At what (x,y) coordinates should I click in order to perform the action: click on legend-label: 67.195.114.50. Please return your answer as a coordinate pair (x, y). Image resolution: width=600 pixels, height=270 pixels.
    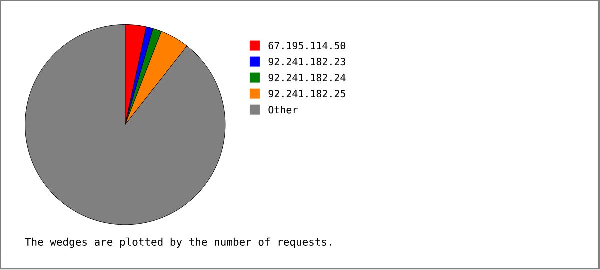
    Looking at the image, I should click on (307, 46).